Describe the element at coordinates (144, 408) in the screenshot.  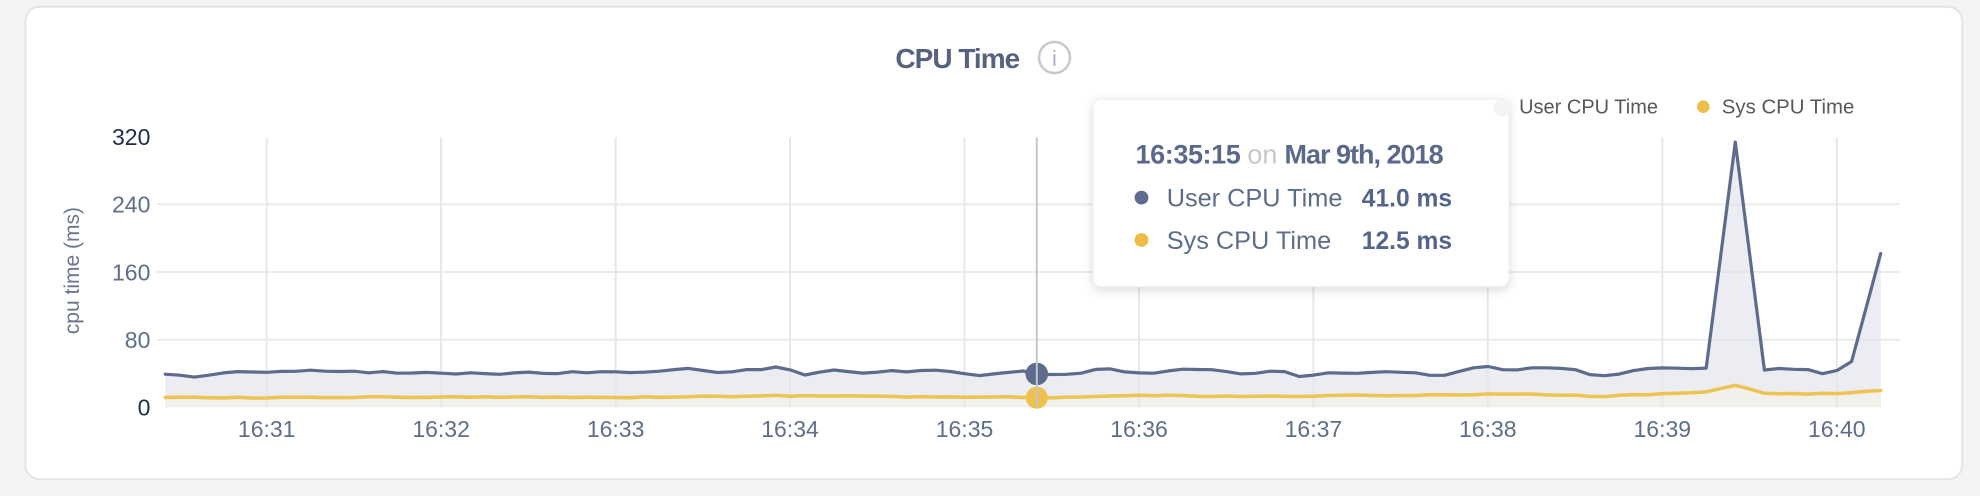
I see `svg-text: 0` at that location.